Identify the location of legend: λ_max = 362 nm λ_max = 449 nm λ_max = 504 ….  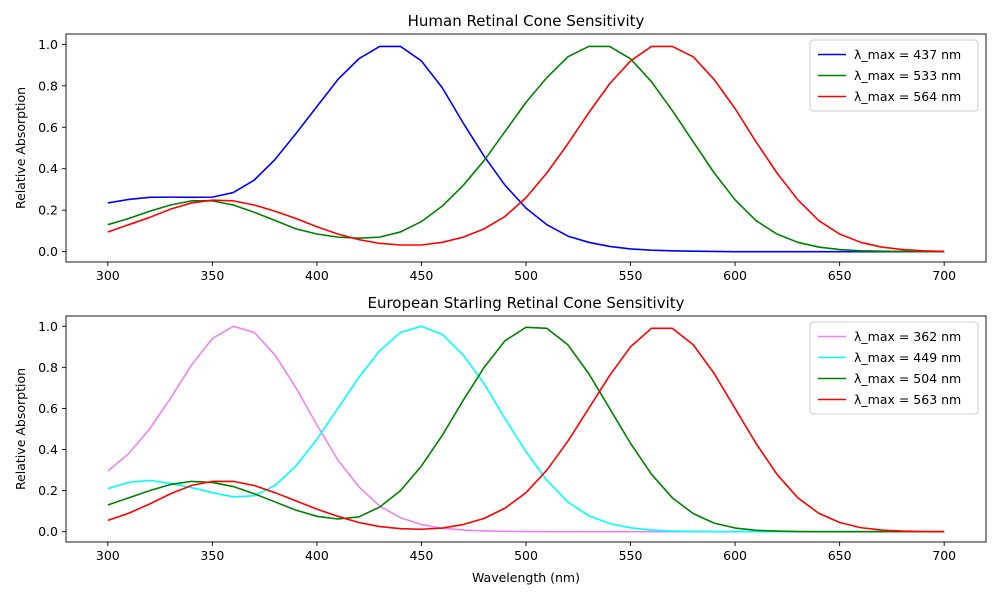
(894, 368).